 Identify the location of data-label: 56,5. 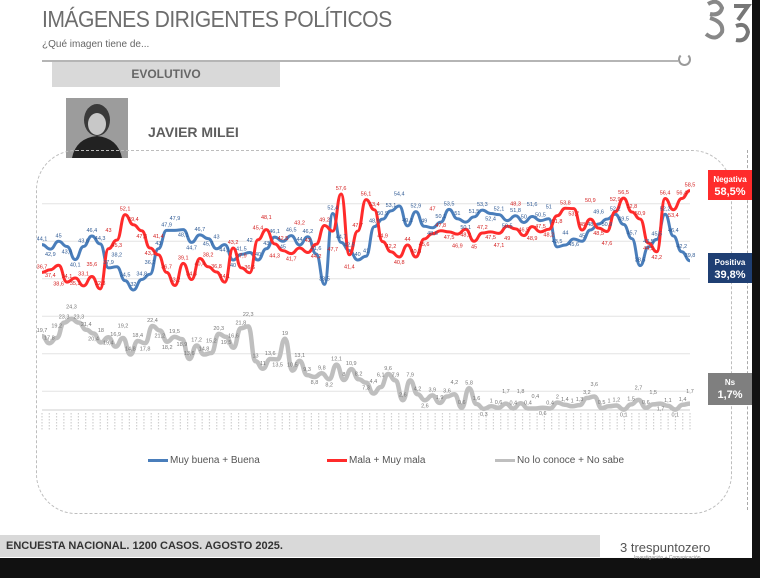
(623, 193).